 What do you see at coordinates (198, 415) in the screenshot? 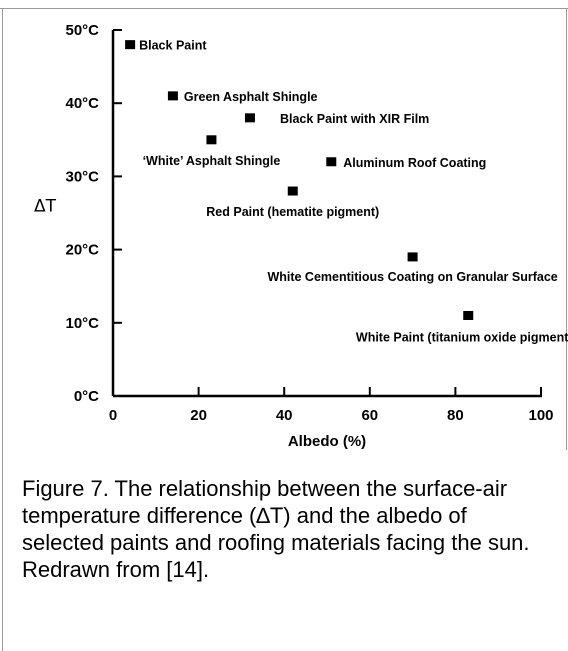
I see `x-tick-label: 20` at bounding box center [198, 415].